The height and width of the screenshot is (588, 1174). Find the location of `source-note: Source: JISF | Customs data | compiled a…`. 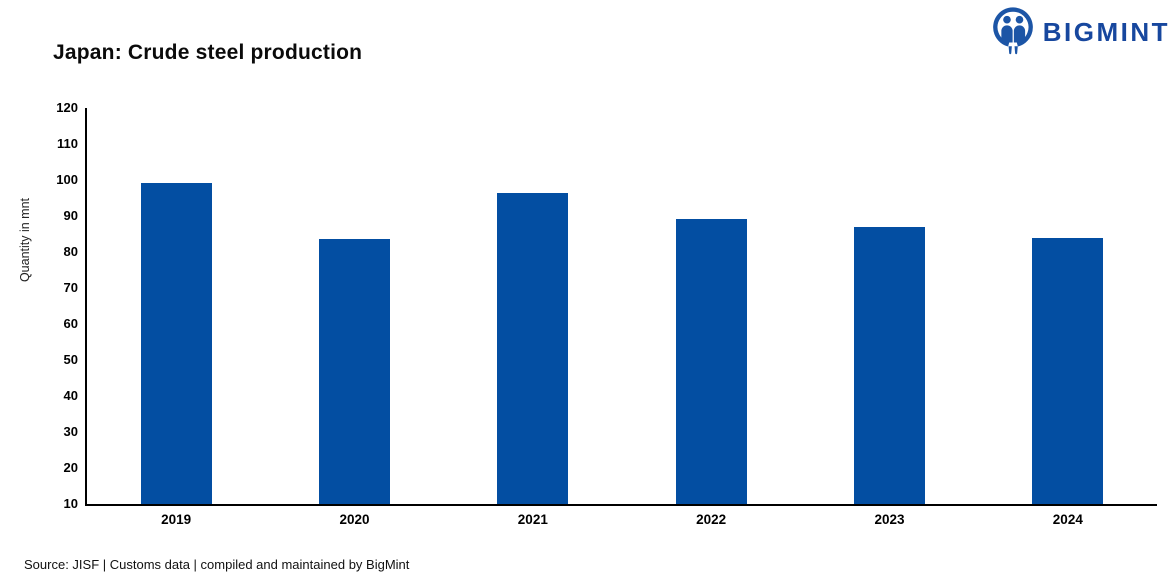

source-note: Source: JISF | Customs data | compiled a… is located at coordinates (217, 564).